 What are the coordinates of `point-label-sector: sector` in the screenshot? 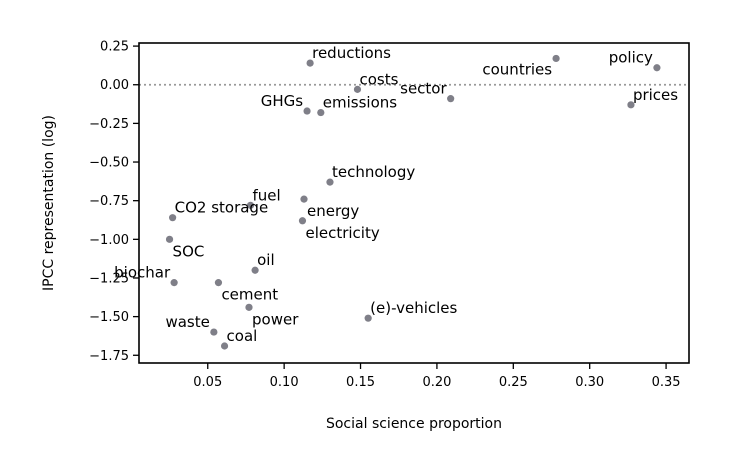 It's located at (423, 89).